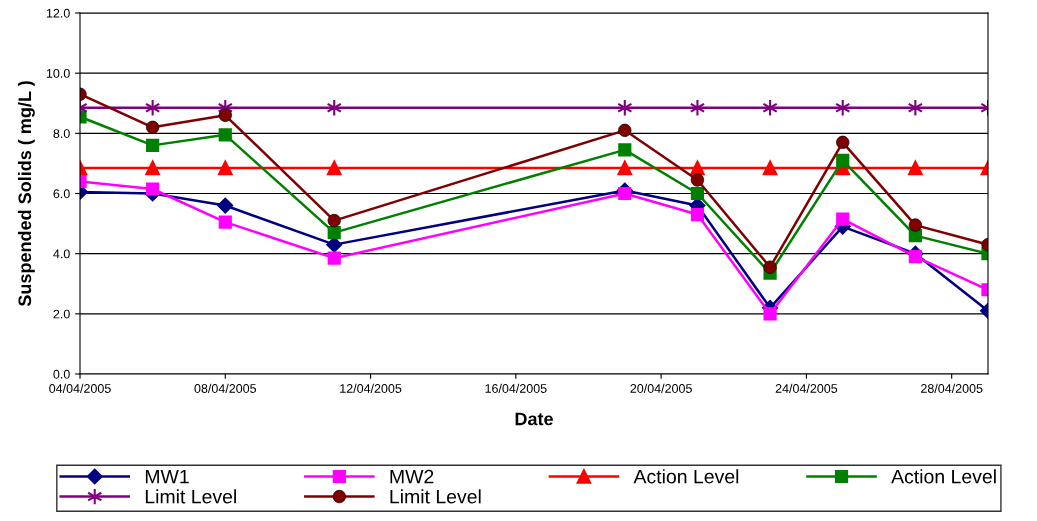 This screenshot has width=1037, height=521. What do you see at coordinates (412, 476) in the screenshot?
I see `legend-label: MW2` at bounding box center [412, 476].